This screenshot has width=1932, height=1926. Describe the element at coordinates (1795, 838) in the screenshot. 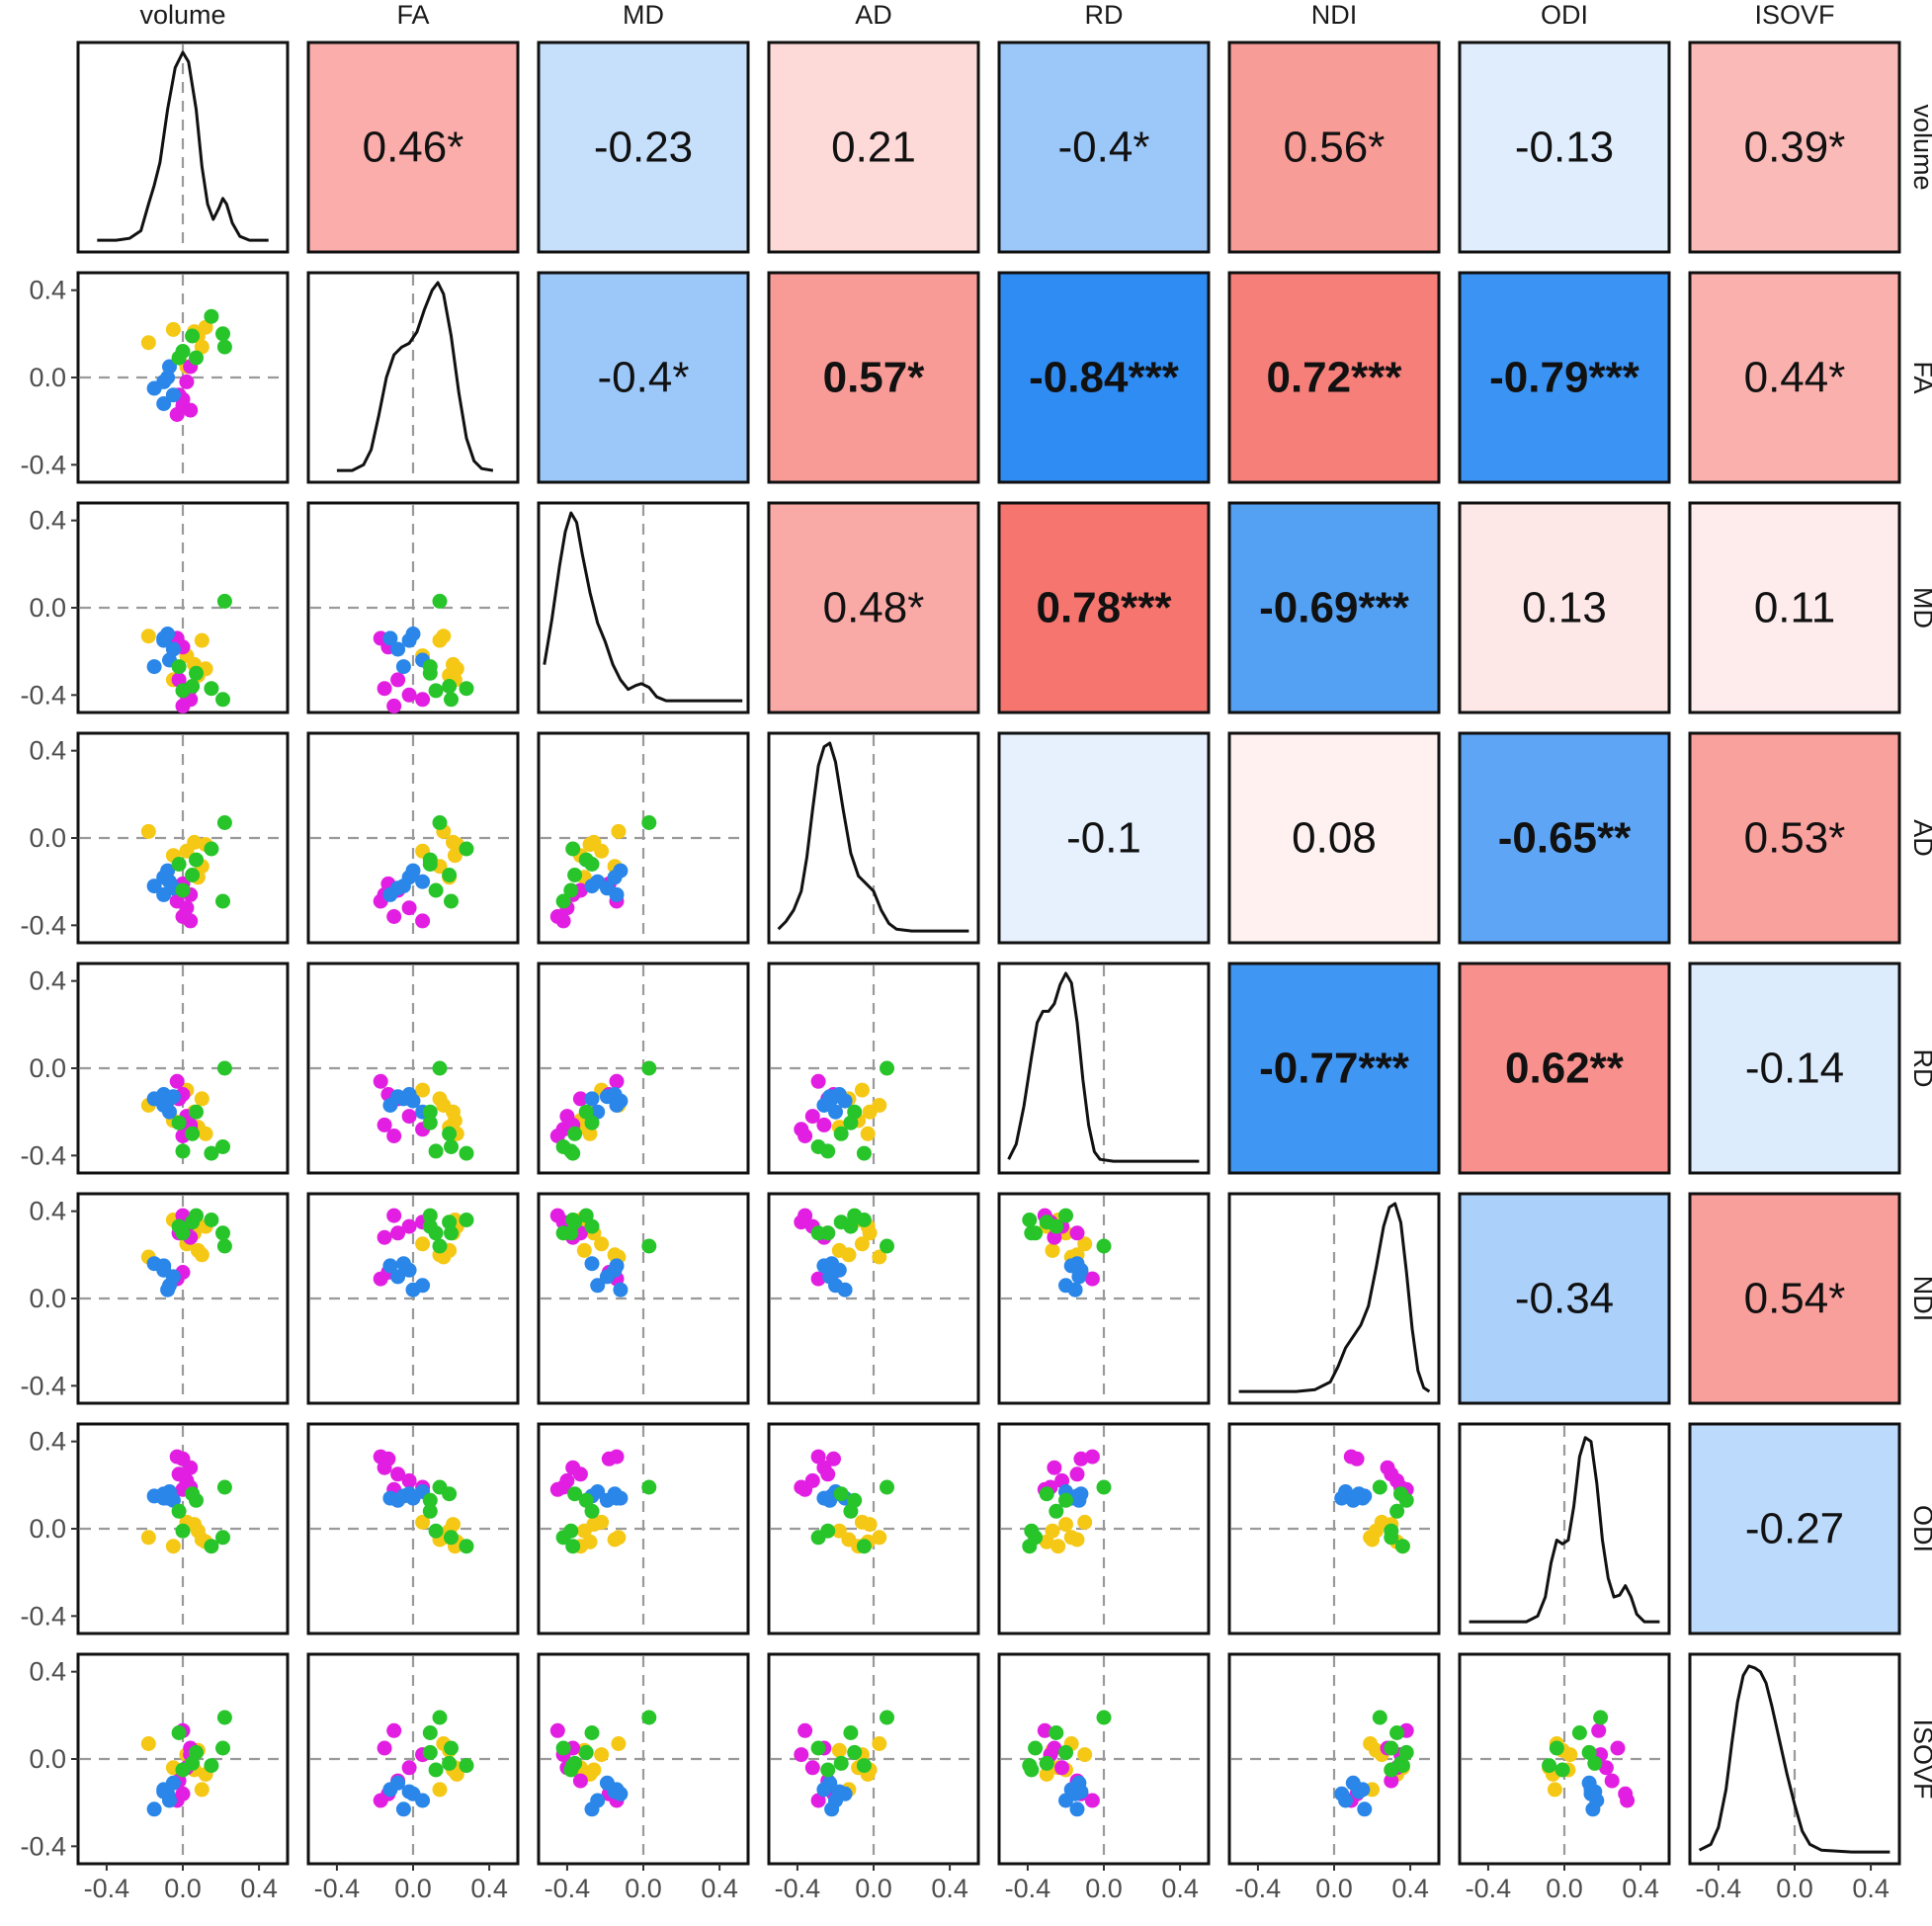

I see `corr-value-ad-isovf: 0.53*` at that location.